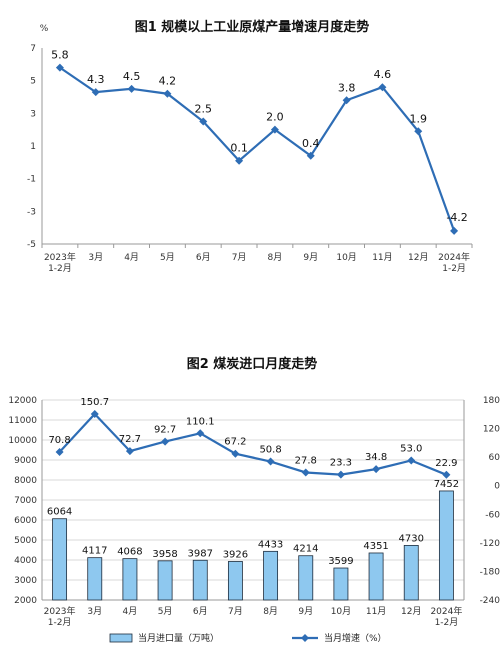 The width and height of the screenshot is (504, 655). Describe the element at coordinates (490, 501) in the screenshot. I see `chart-2-right-ticks: 180 120 60 0 -60 -120 -180 -240` at that location.